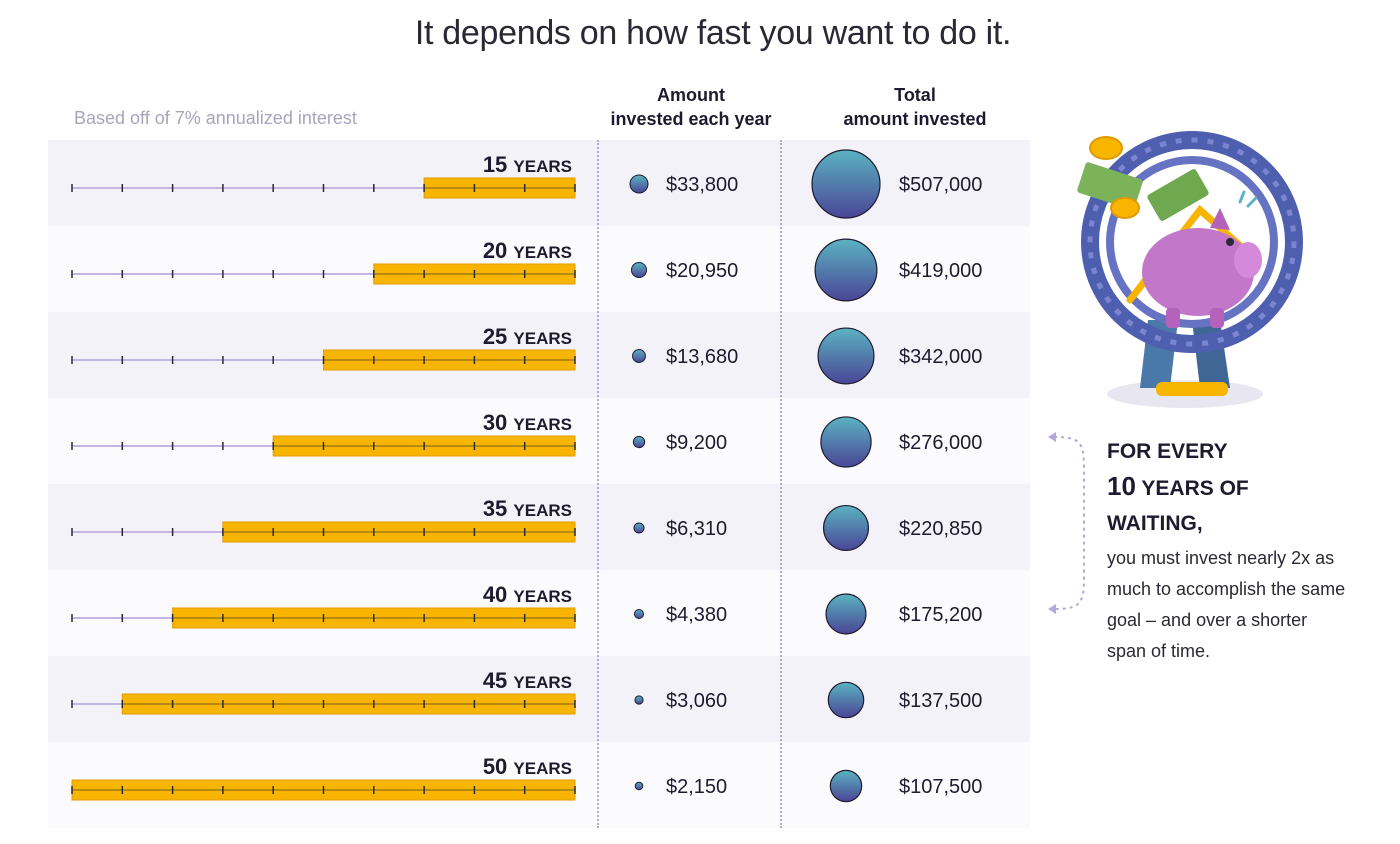 The height and width of the screenshot is (844, 1400). I want to click on years-label: 15 YEARS, so click(527, 165).